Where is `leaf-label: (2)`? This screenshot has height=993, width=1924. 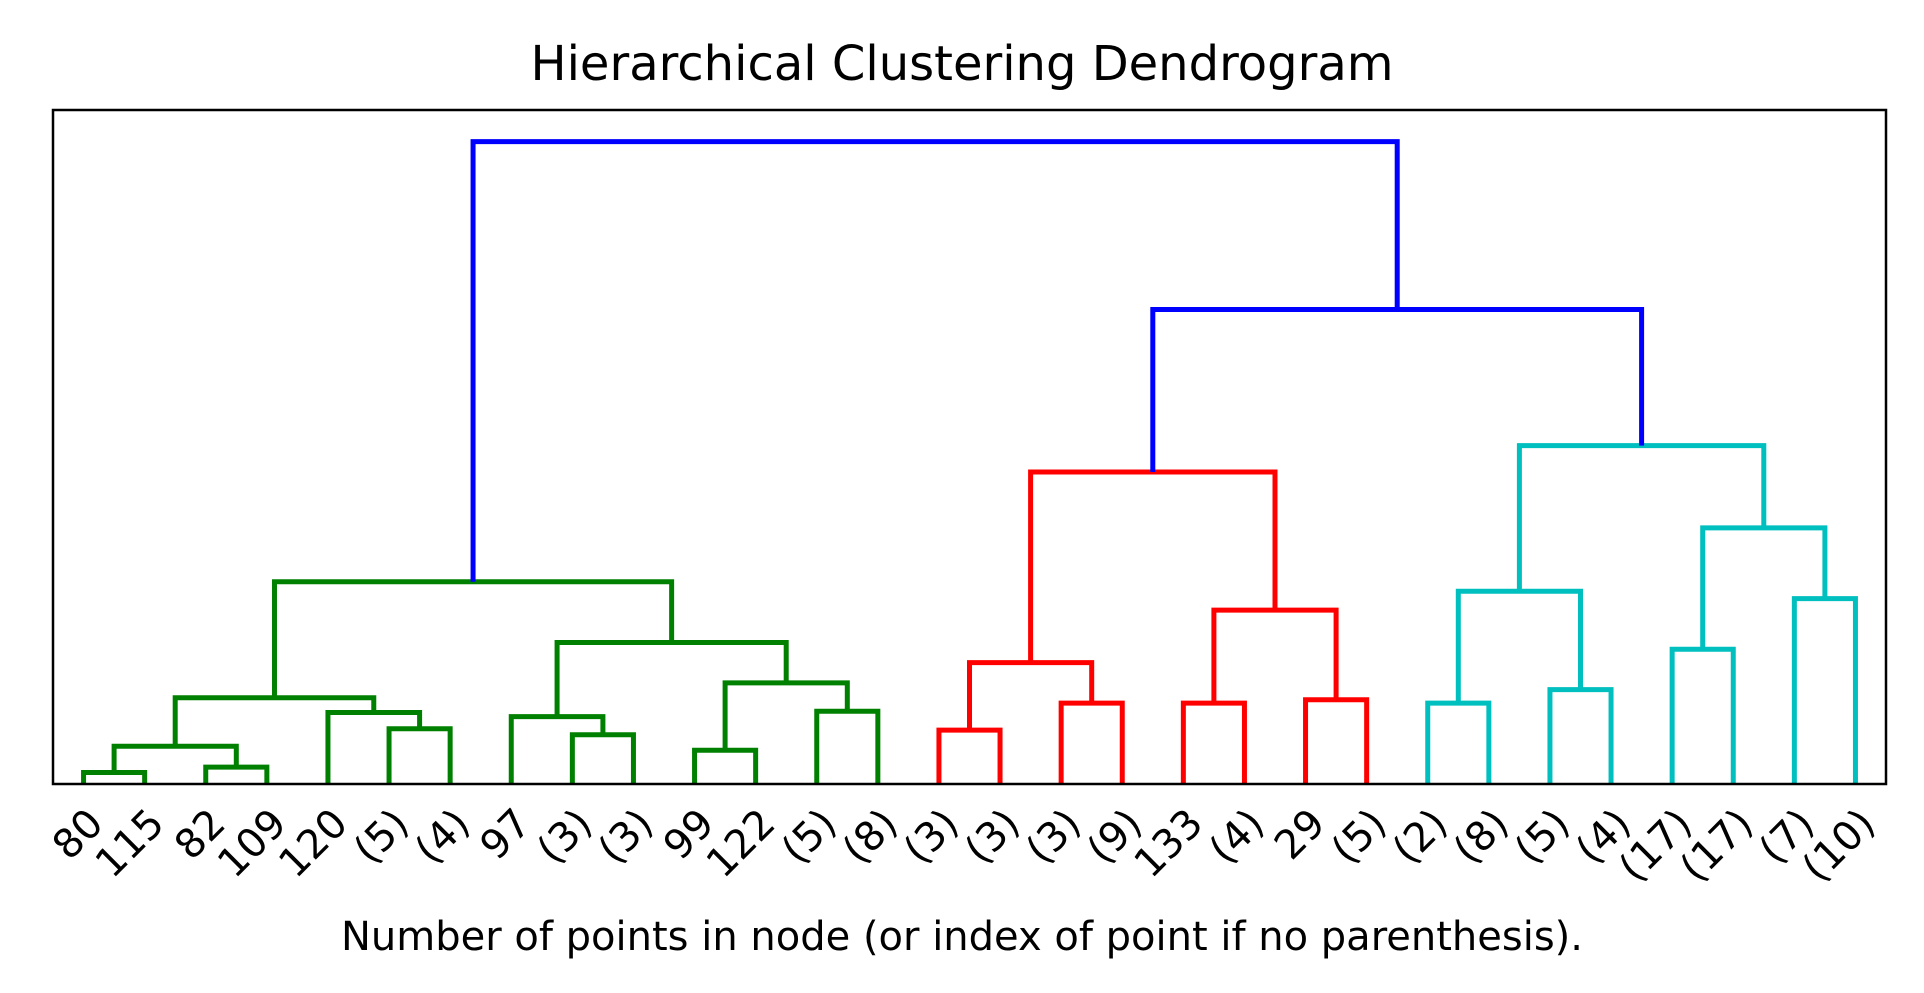 leaf-label: (2) is located at coordinates (1420, 836).